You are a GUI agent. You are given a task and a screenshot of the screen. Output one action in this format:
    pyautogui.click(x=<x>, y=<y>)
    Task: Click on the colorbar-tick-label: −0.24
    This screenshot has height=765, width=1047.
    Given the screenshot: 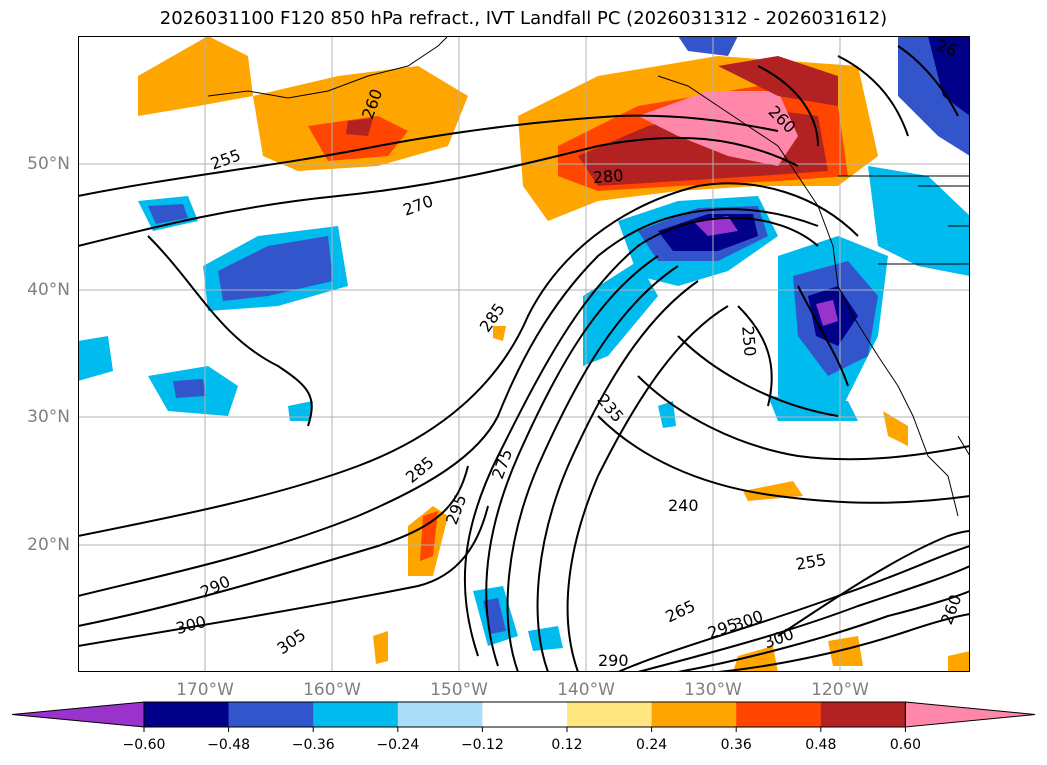 What is the action you would take?
    pyautogui.click(x=397, y=745)
    